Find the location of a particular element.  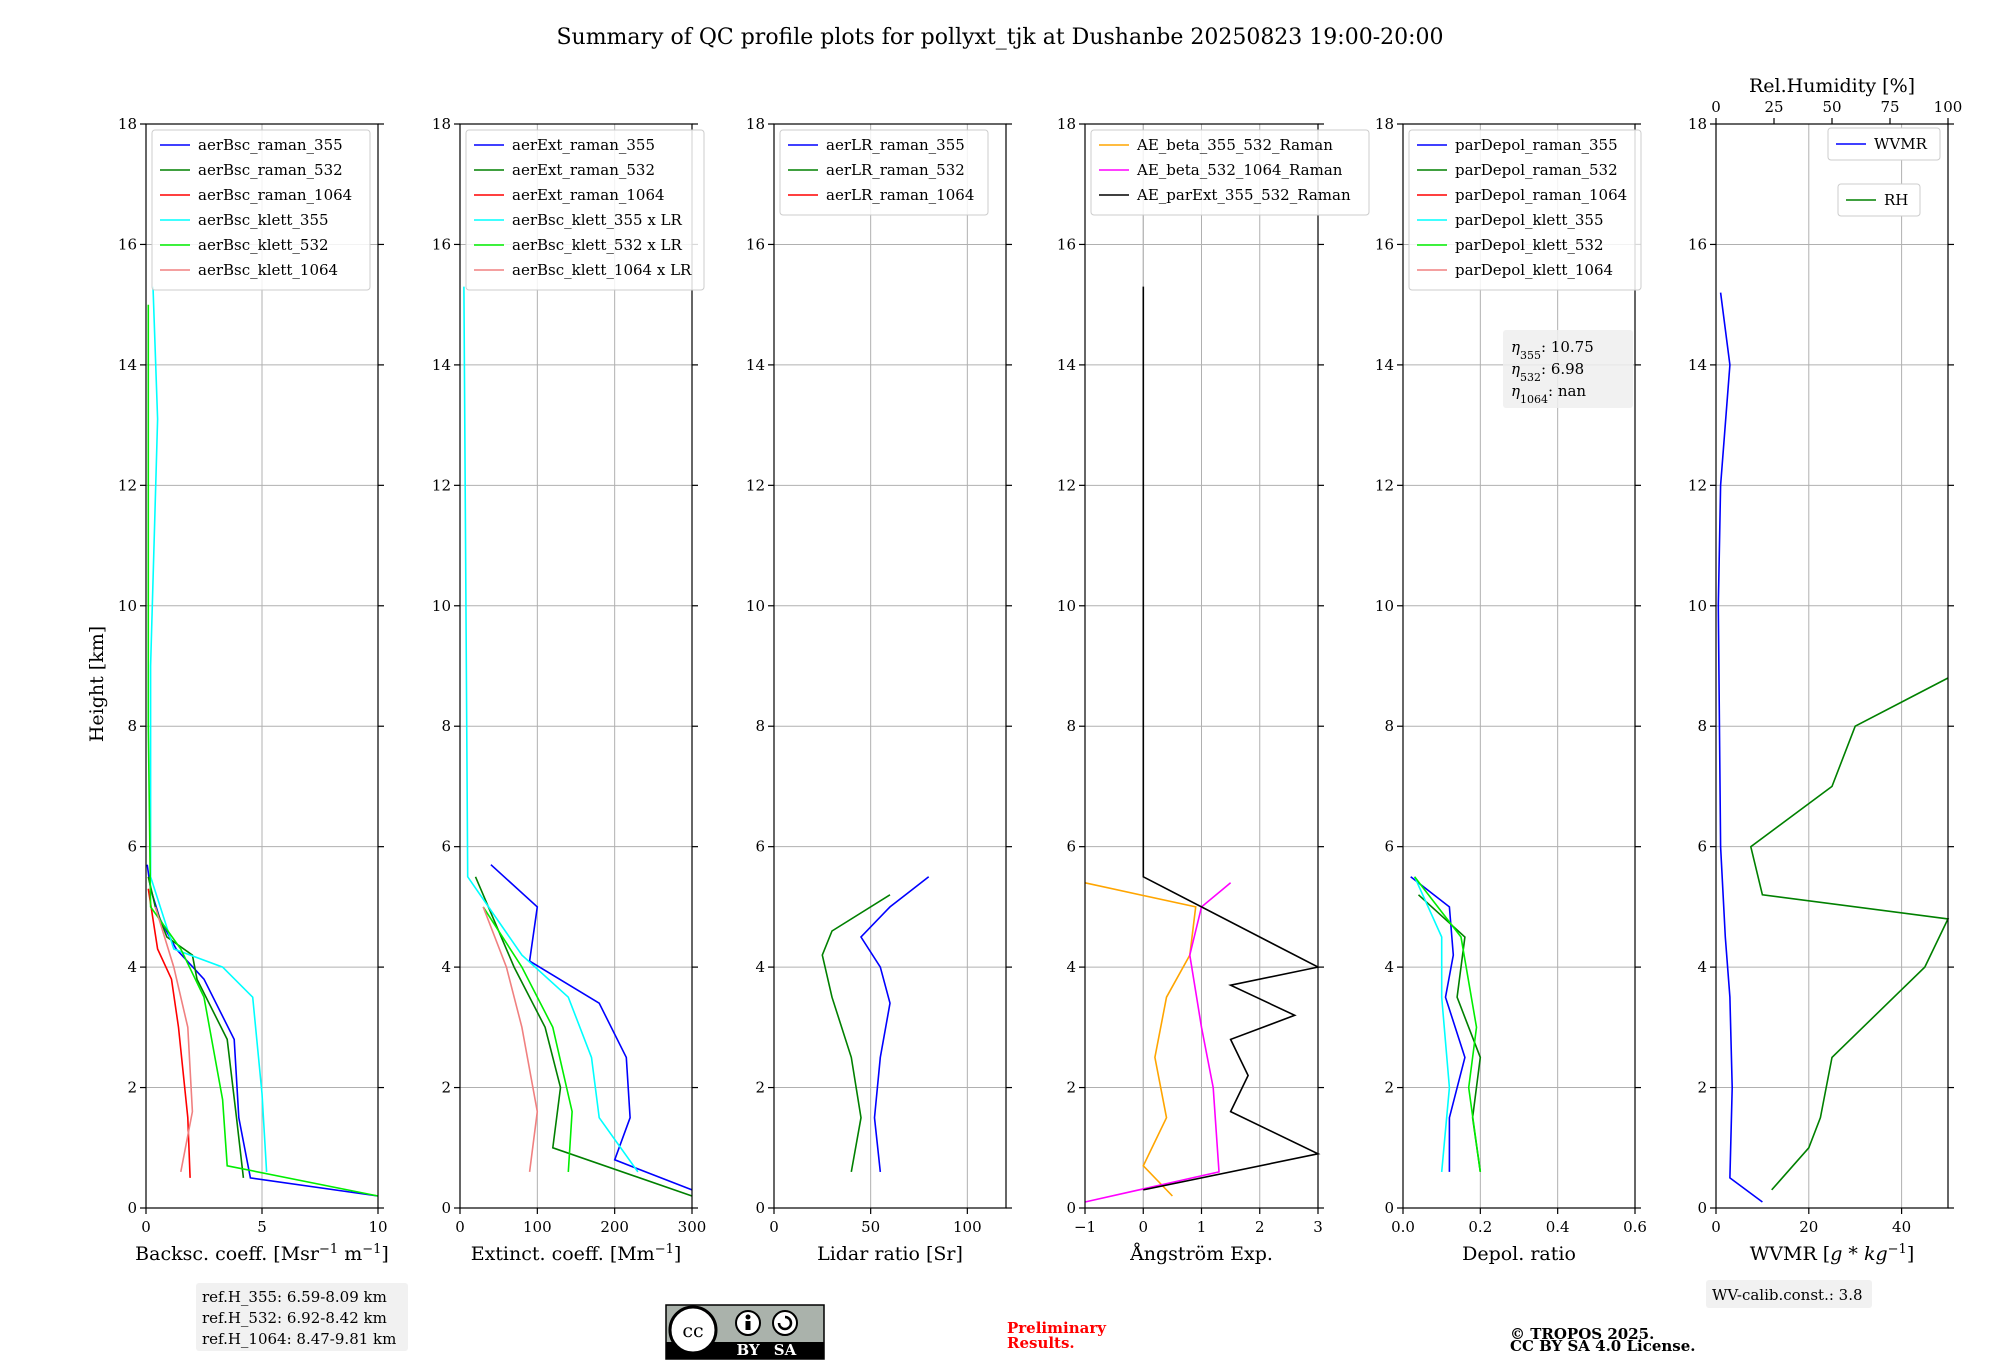

x-axis-label: Extinct. coeff. [Mm−1] is located at coordinates (576, 1254).